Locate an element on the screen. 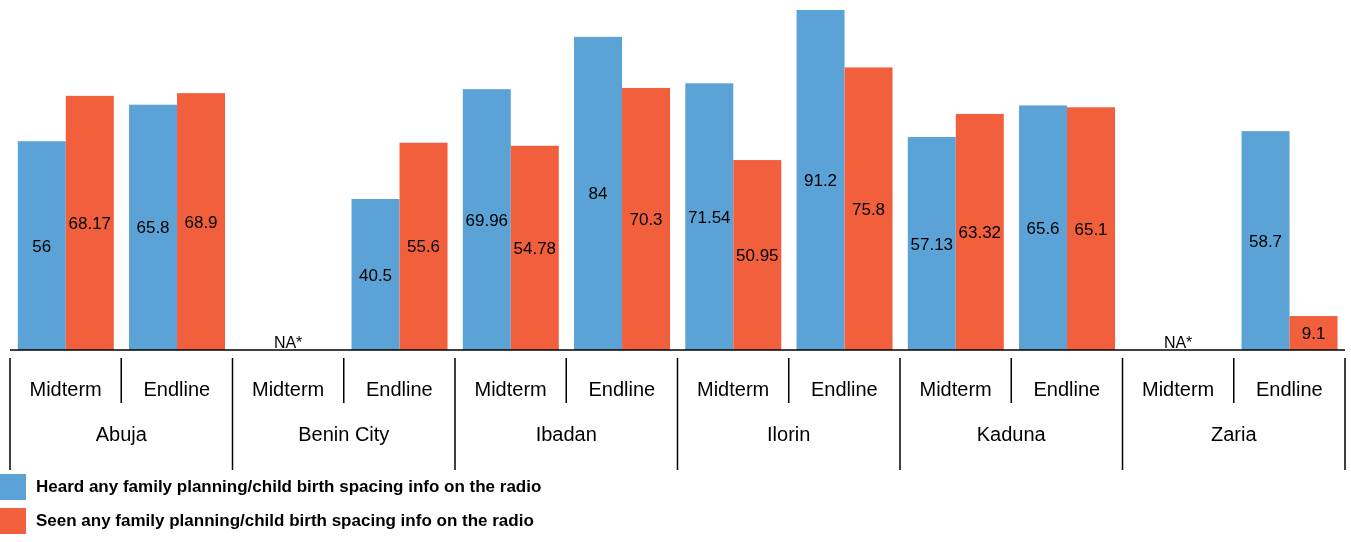 The width and height of the screenshot is (1351, 542). data-label: 40.5 is located at coordinates (375, 275).